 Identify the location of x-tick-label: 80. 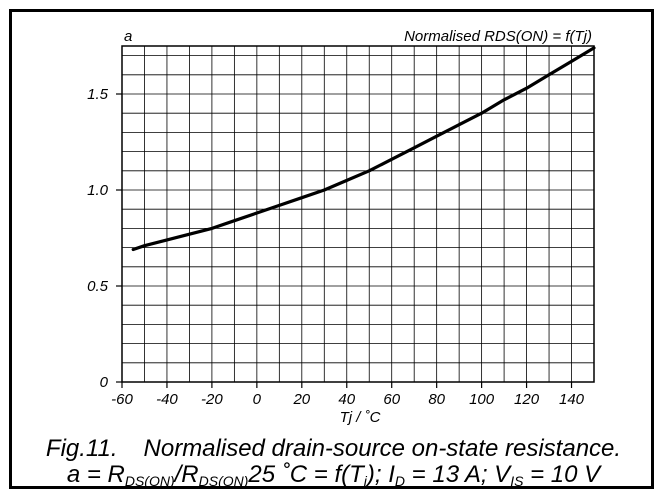
(436, 399).